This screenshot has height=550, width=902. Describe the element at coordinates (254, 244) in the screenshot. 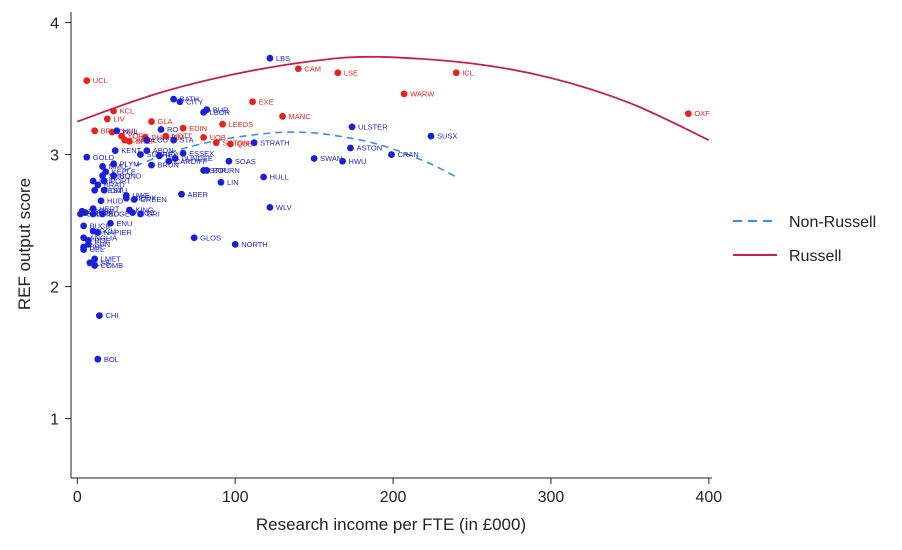

I see `point-label: NORTH` at that location.